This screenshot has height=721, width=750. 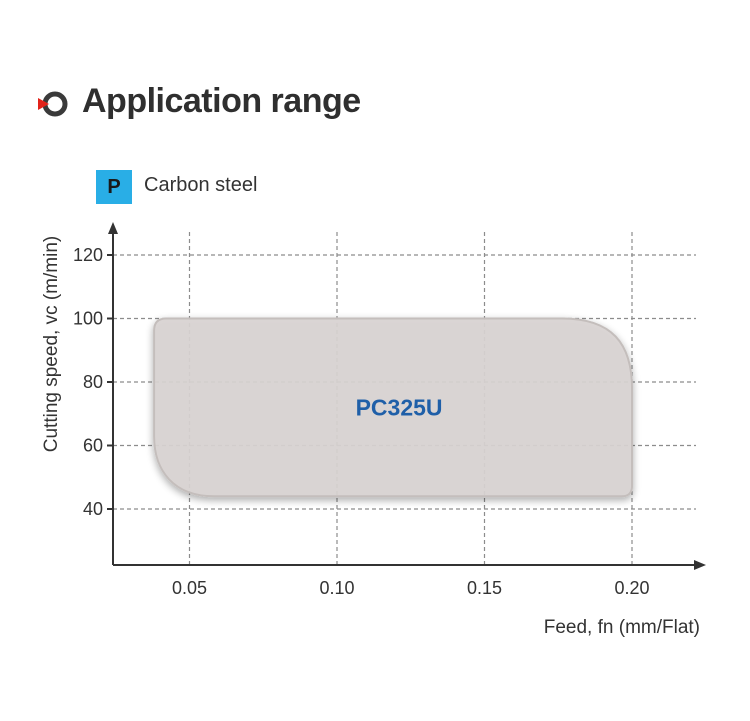 What do you see at coordinates (93, 446) in the screenshot?
I see `y-tick-label: 60` at bounding box center [93, 446].